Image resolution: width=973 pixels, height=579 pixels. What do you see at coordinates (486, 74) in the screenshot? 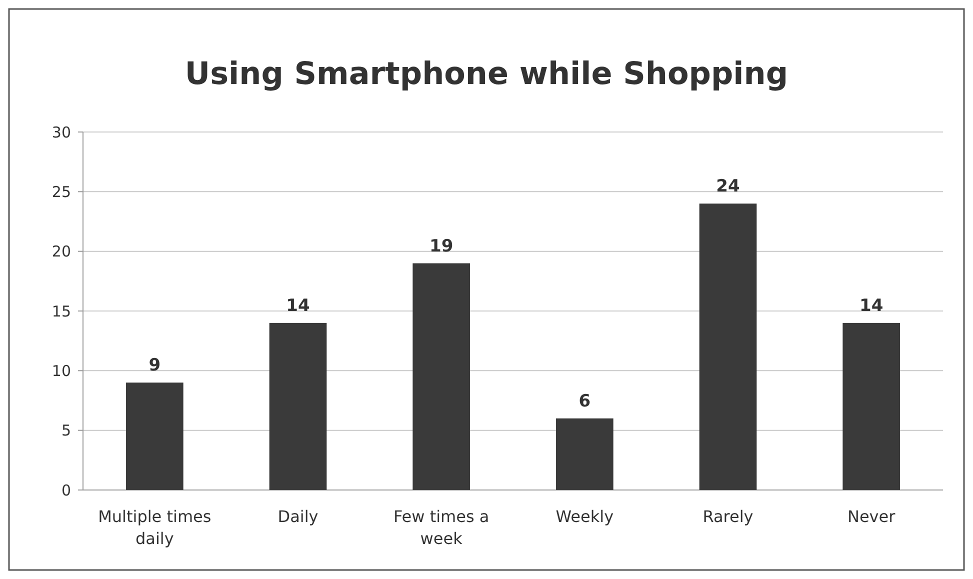
I see `chart-title: Using Smartphone while Shopping` at bounding box center [486, 74].